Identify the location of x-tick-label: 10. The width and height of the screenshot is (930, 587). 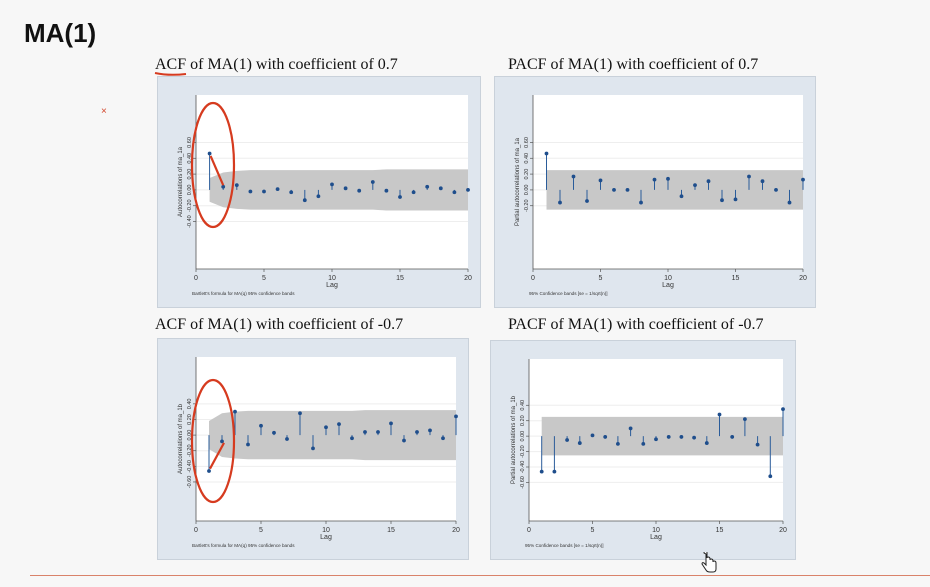
(656, 530).